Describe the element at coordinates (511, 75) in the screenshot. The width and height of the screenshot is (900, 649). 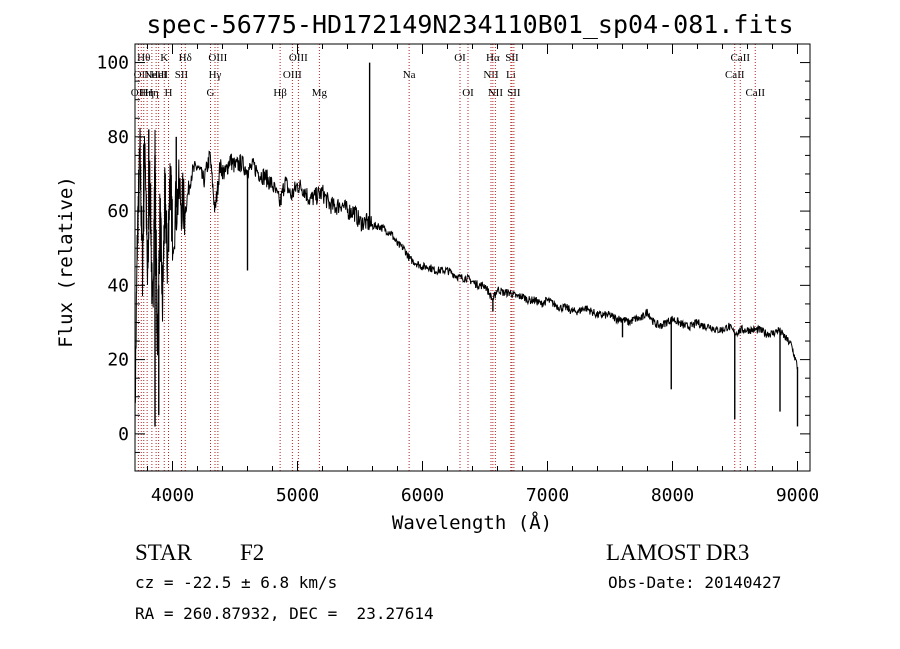
I see `line-marker-label-24: Li` at that location.